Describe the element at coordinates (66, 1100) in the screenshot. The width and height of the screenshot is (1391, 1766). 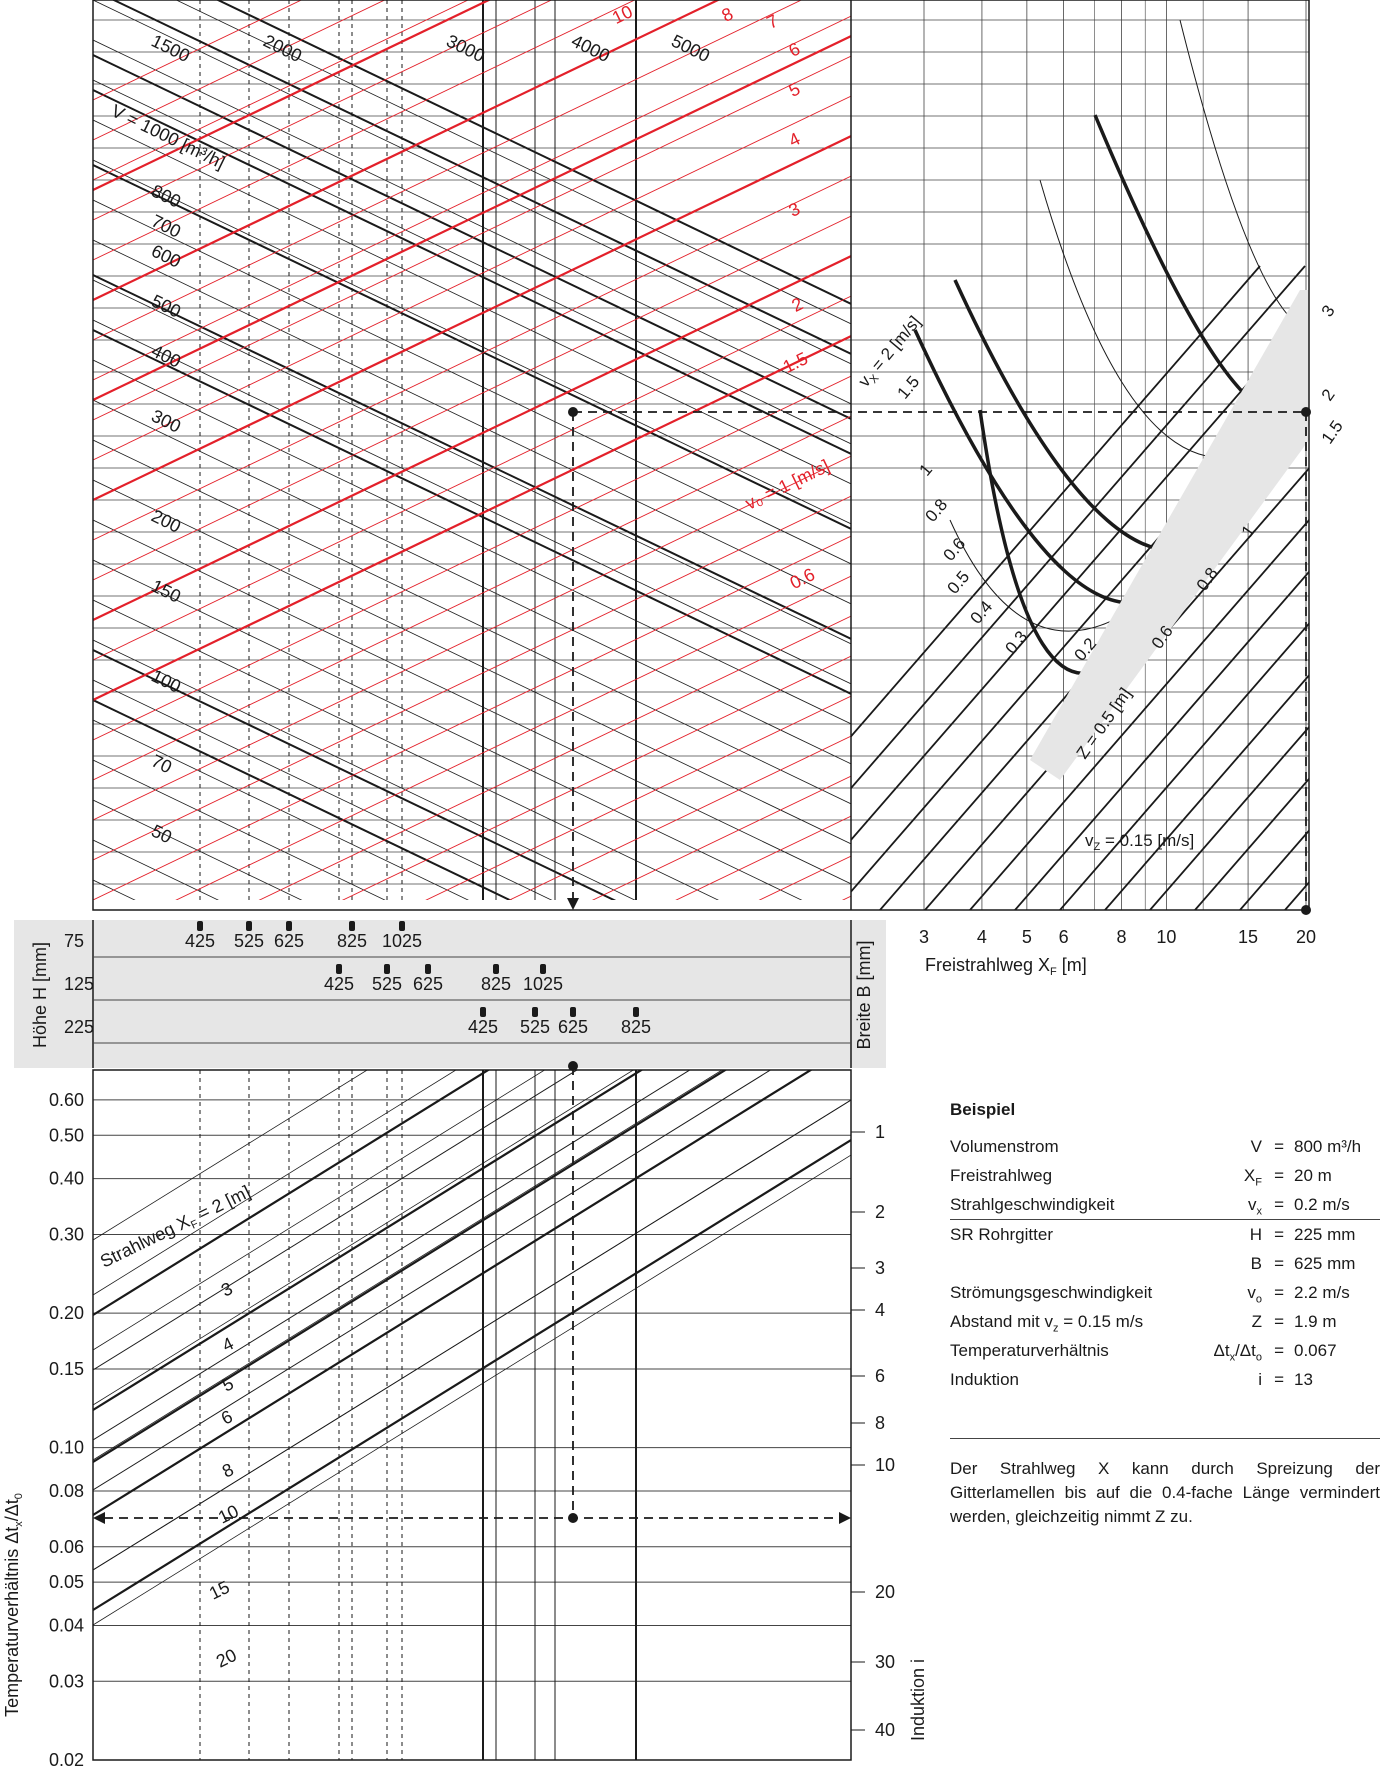
I see `y-tick-label: 0.60` at that location.